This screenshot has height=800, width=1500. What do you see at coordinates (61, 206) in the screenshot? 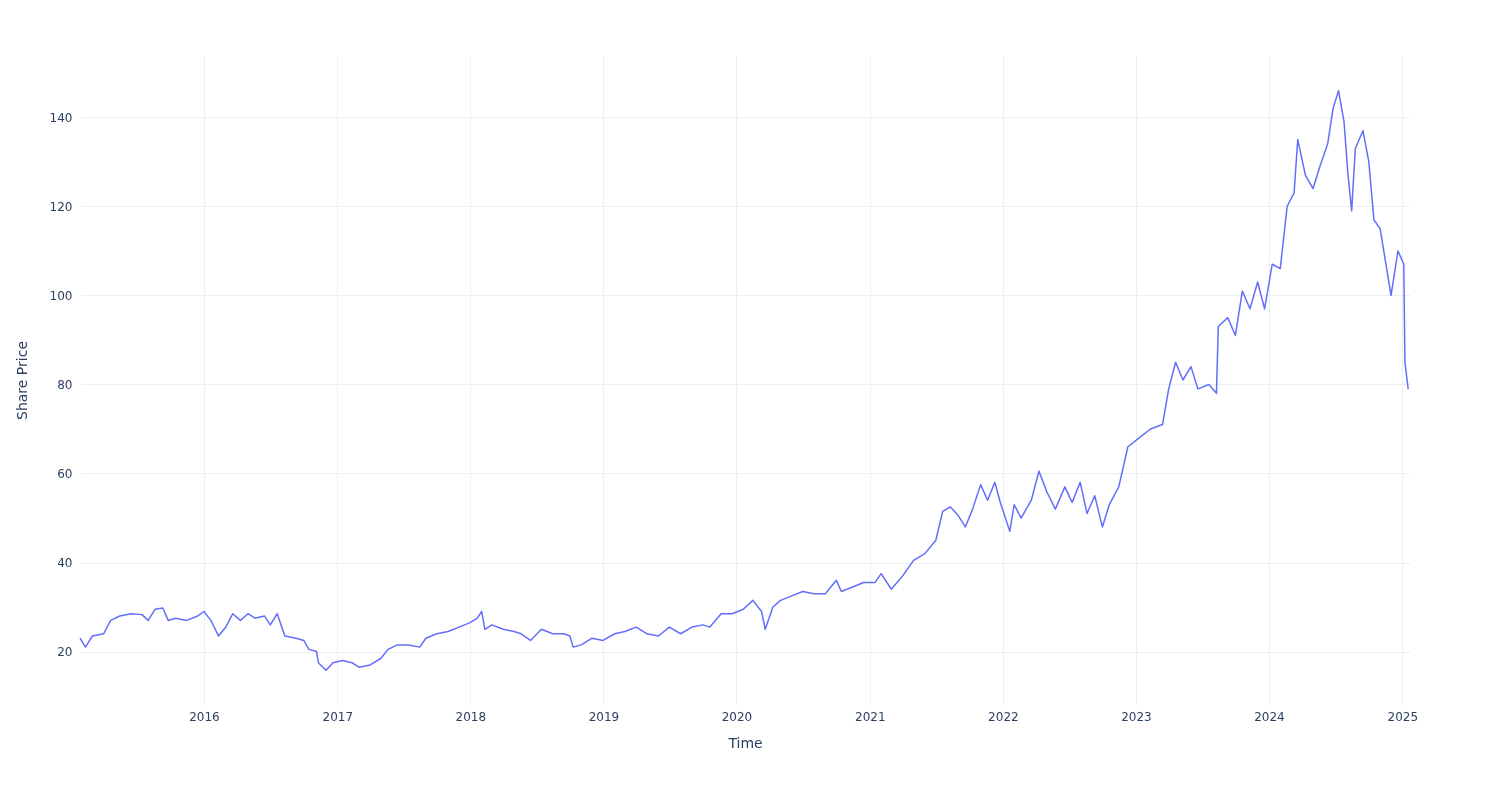
I see `y-tick-label: 120` at bounding box center [61, 206].